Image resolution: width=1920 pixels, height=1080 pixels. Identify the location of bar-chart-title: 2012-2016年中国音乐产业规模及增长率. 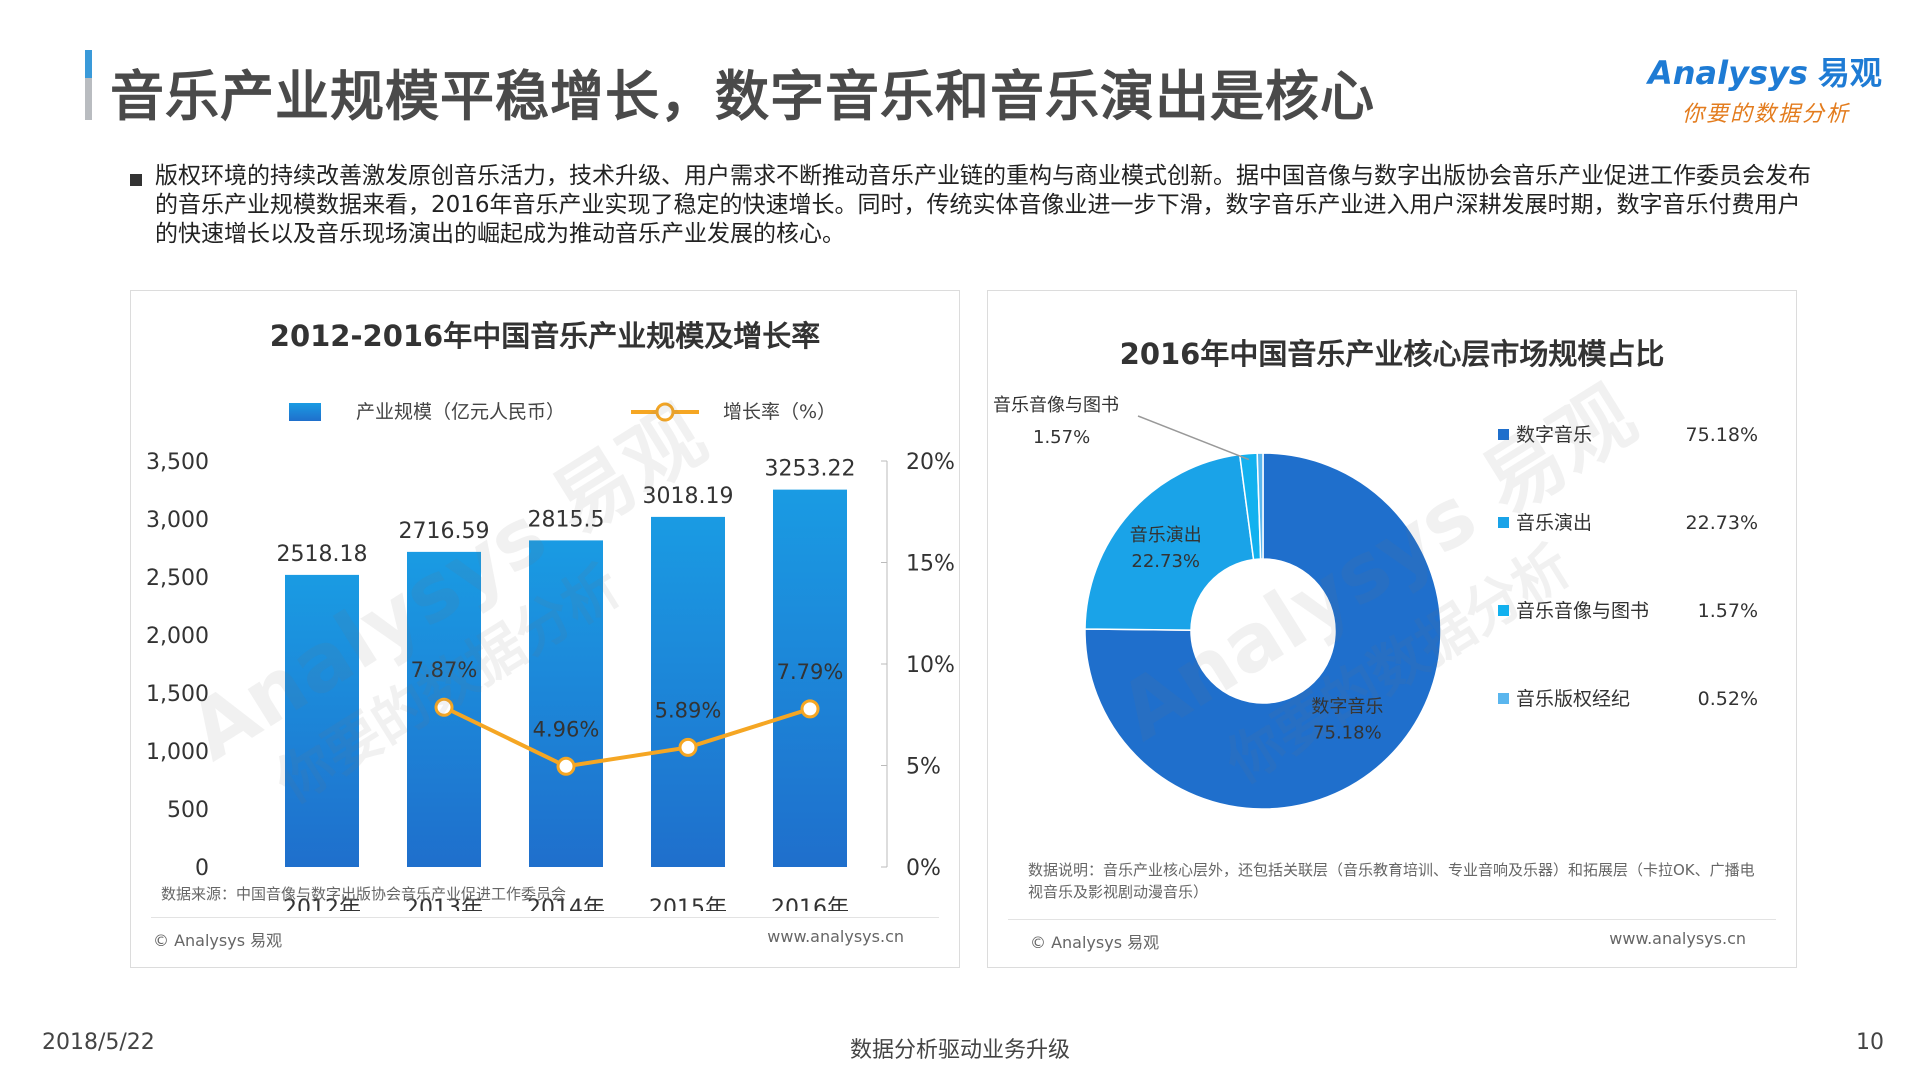
(545, 336).